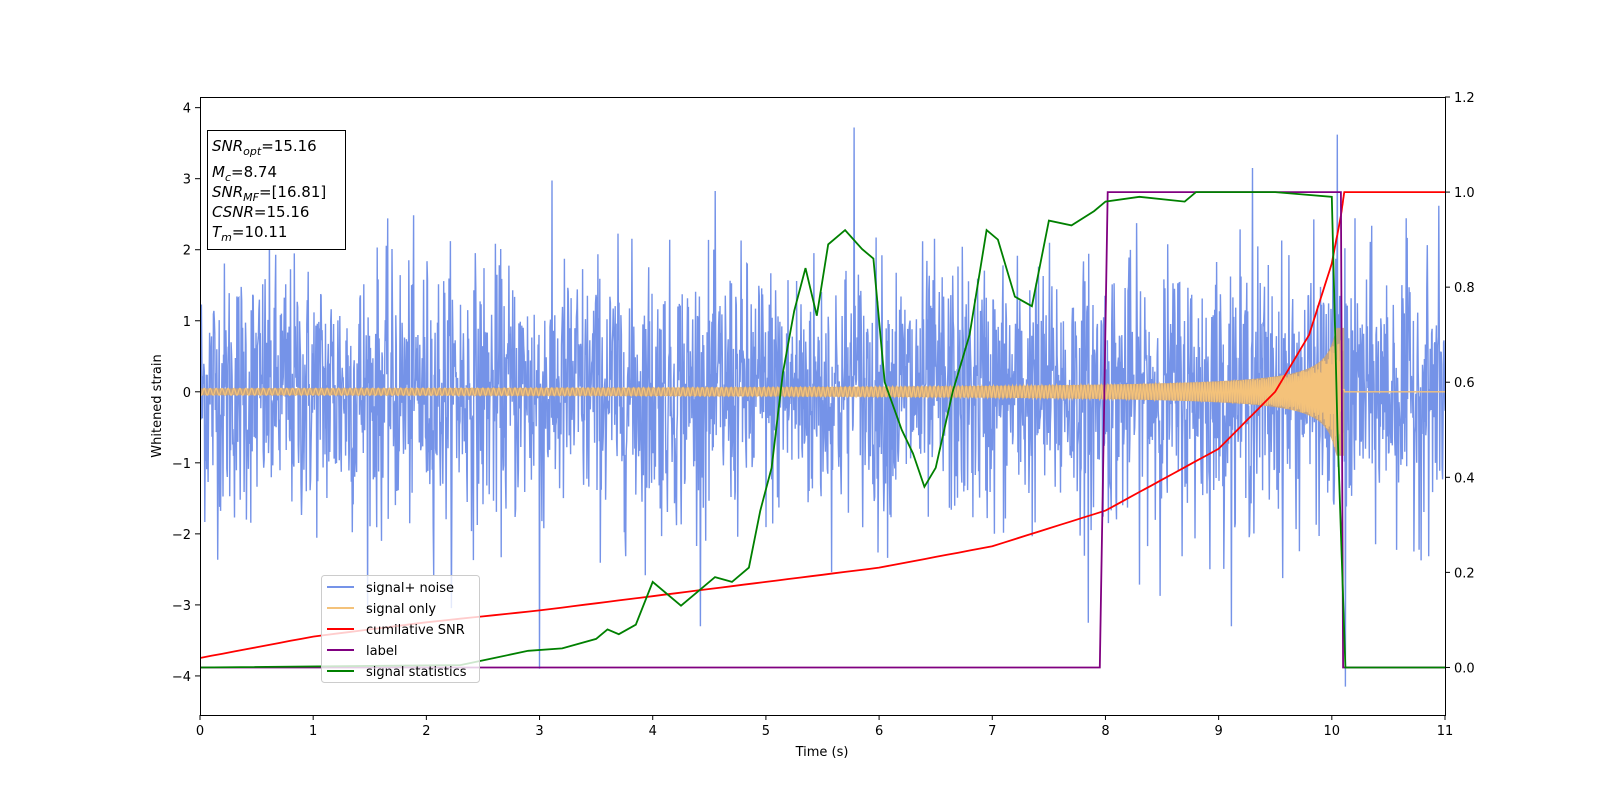 The height and width of the screenshot is (800, 1600). Describe the element at coordinates (200, 731) in the screenshot. I see `x-tick-label: 0` at that location.